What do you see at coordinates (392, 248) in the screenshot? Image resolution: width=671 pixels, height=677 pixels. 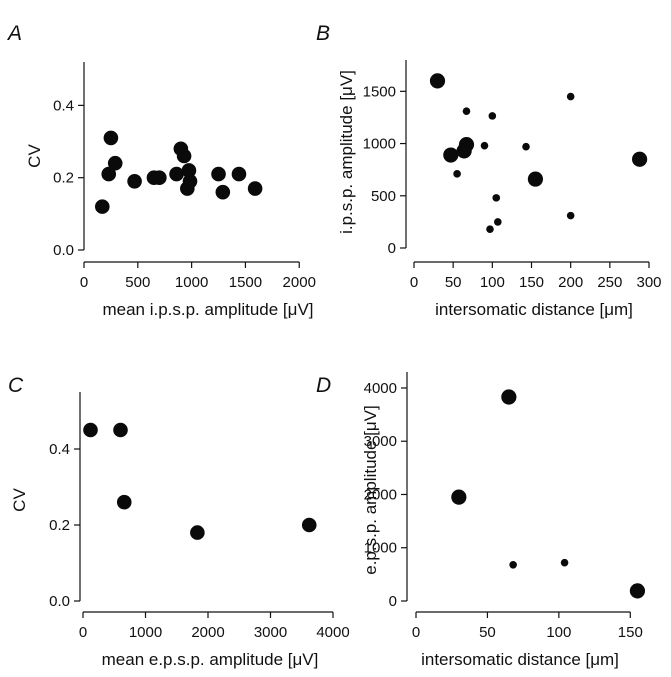 I see `y-tick-label-b: 0` at bounding box center [392, 248].